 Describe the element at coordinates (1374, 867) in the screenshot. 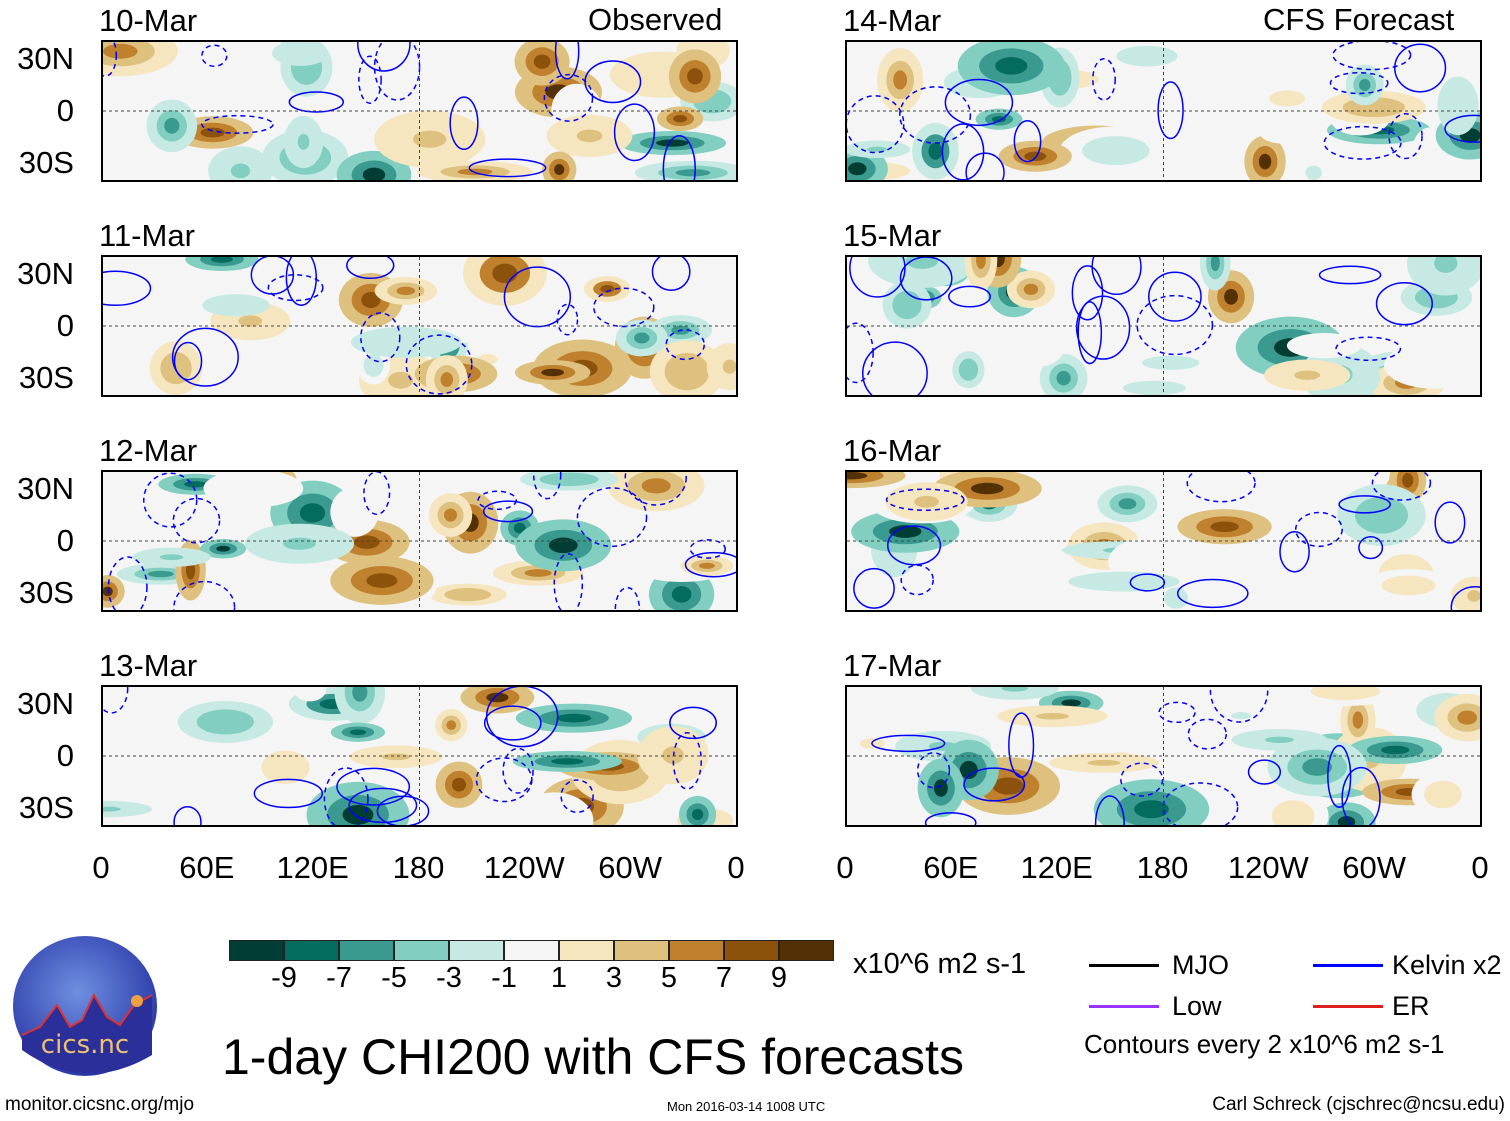

I see `lon-tick-label: 60W` at that location.